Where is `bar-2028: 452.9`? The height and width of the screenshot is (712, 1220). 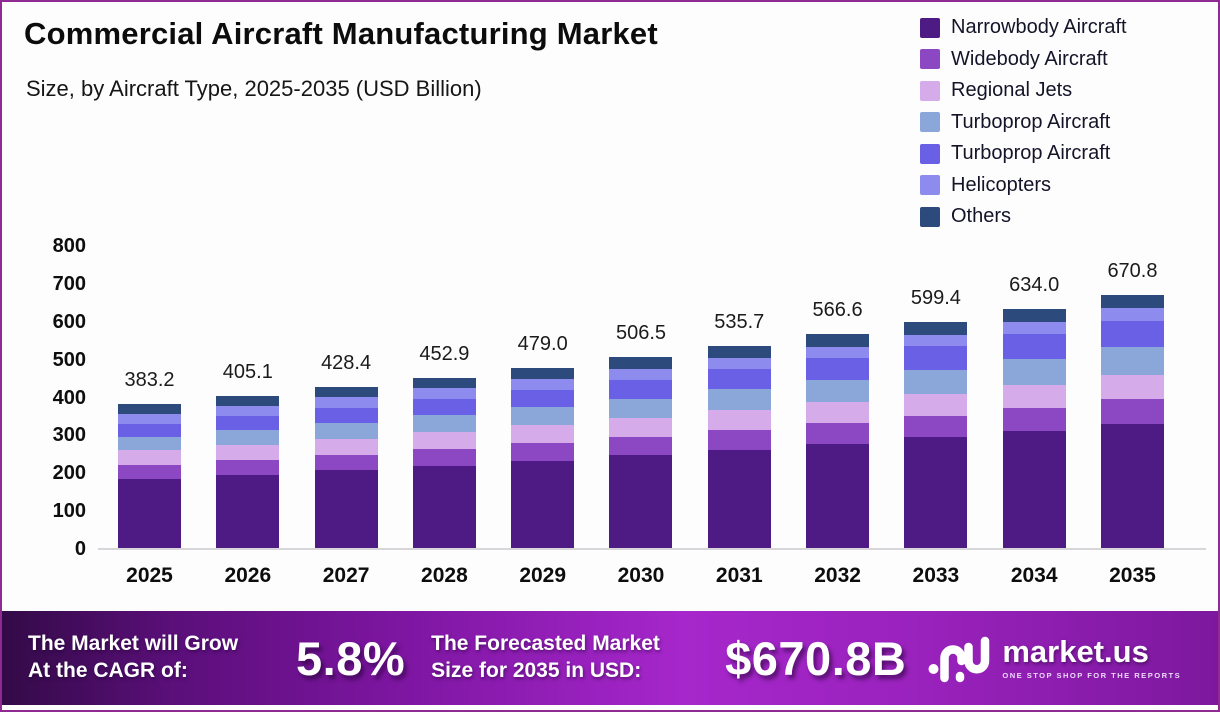
bar-2028: 452.9 is located at coordinates (444, 445).